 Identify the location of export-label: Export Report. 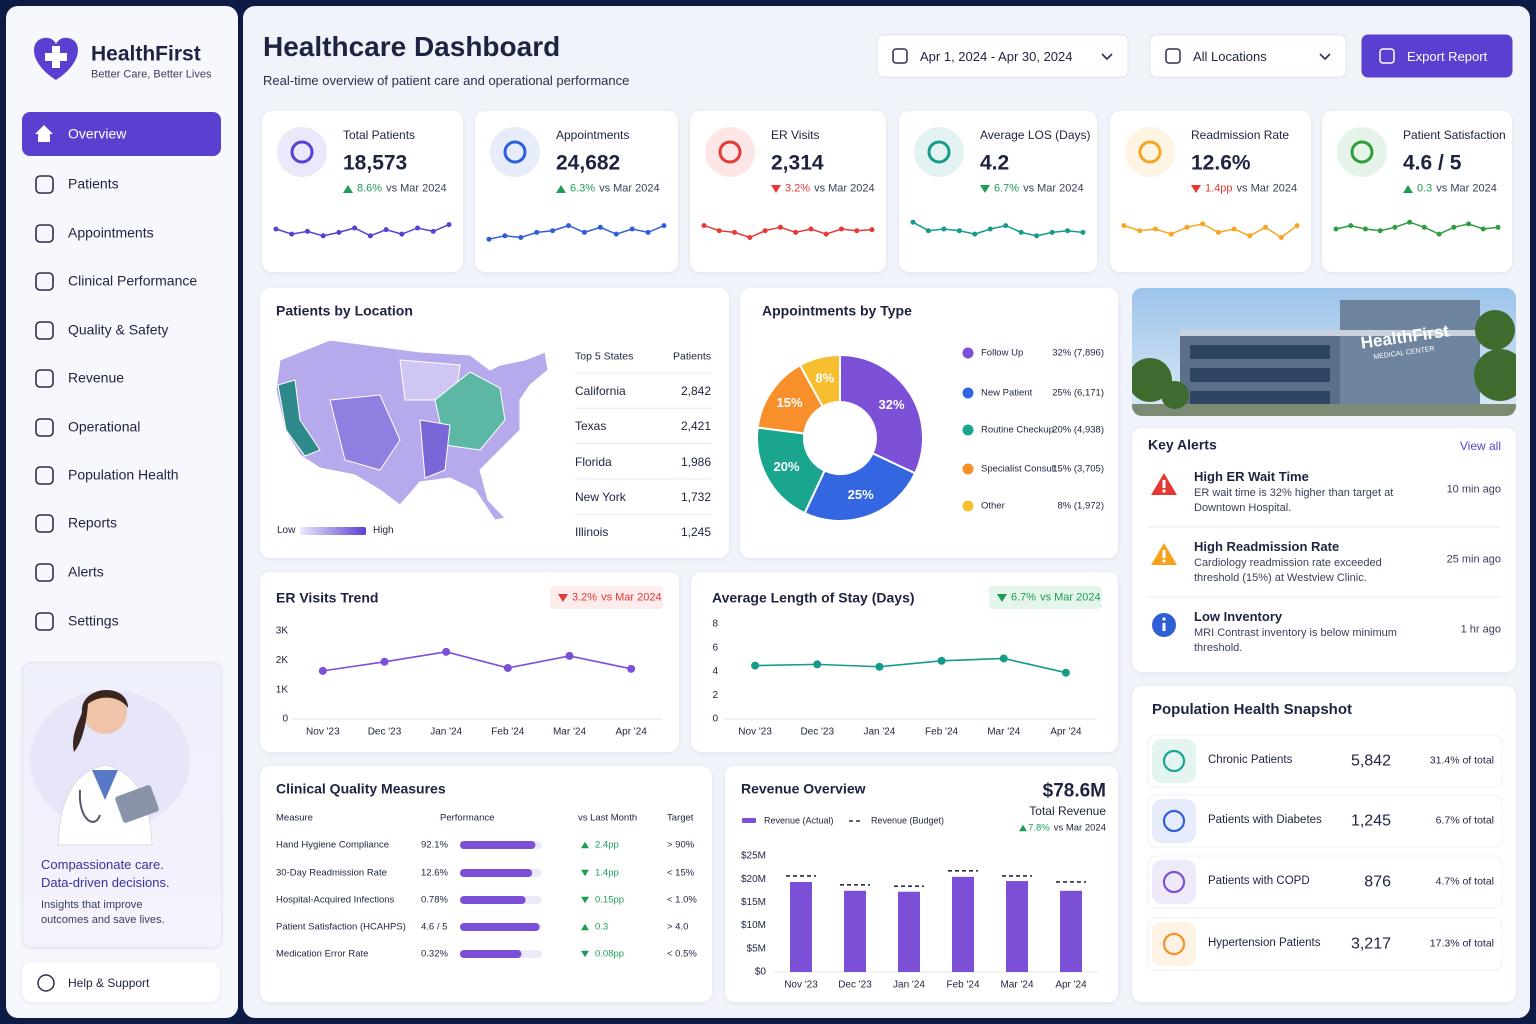
(1447, 57).